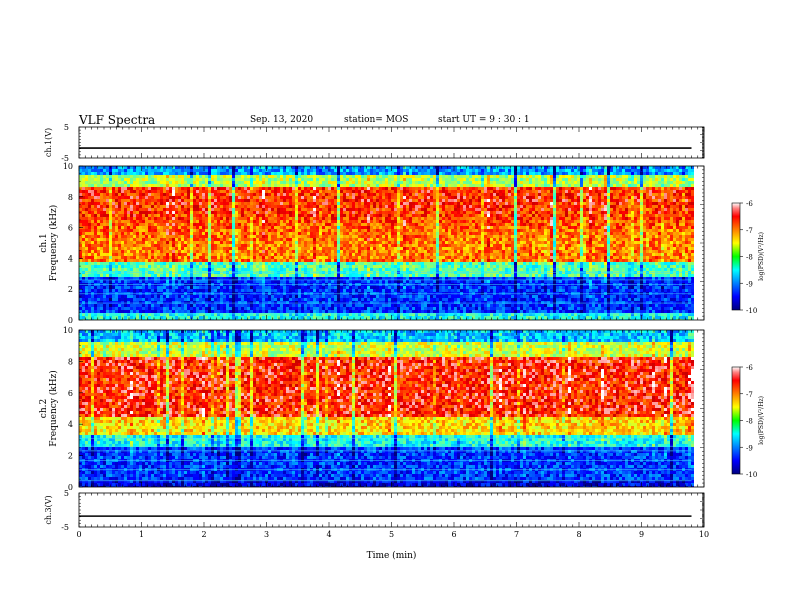 Image resolution: width=792 pixels, height=612 pixels. What do you see at coordinates (391, 534) in the screenshot?
I see `x-tick-label: 5` at bounding box center [391, 534].